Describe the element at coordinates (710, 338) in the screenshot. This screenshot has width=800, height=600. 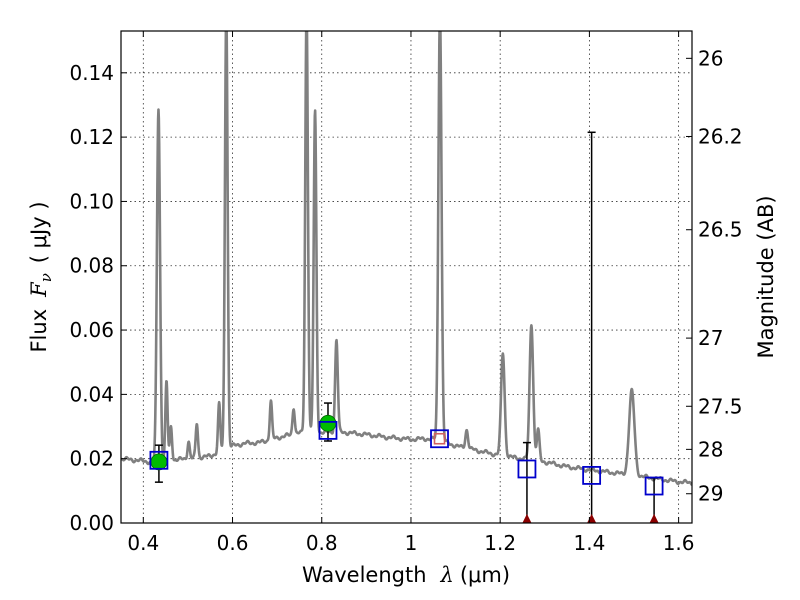
I see `mag-tick-label: 27` at that location.